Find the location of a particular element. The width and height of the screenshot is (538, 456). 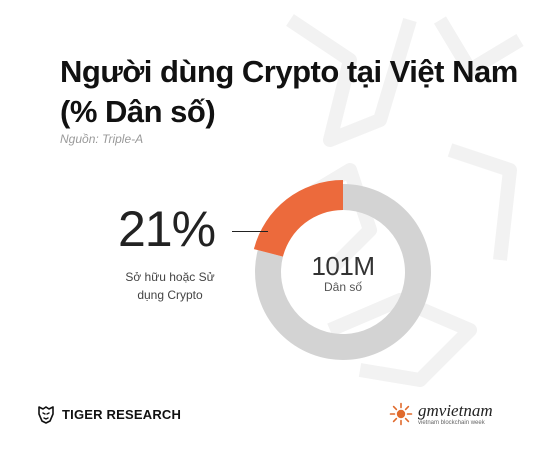

donut-slice-remainder is located at coordinates (343, 272).